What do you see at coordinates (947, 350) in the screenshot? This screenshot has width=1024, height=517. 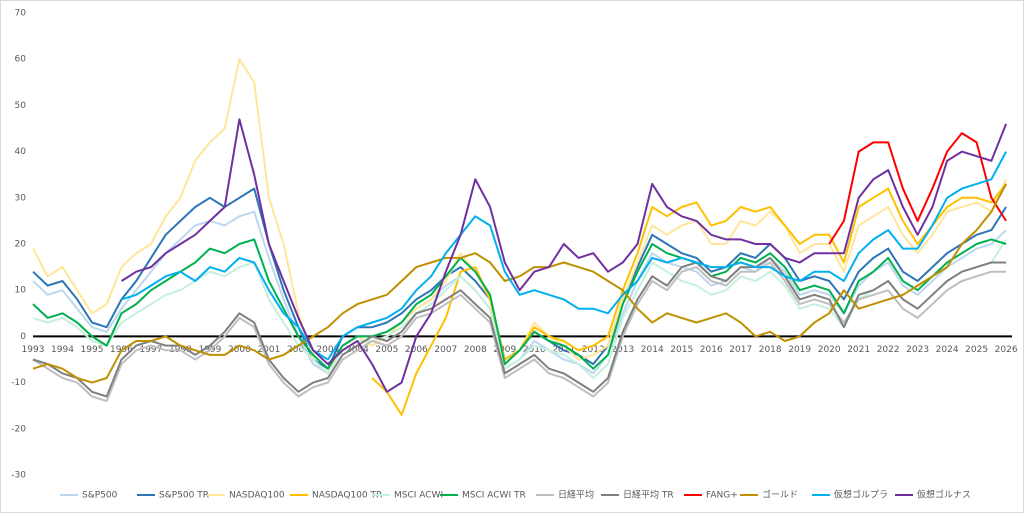 I see `x-tick-label: 2024` at bounding box center [947, 350].